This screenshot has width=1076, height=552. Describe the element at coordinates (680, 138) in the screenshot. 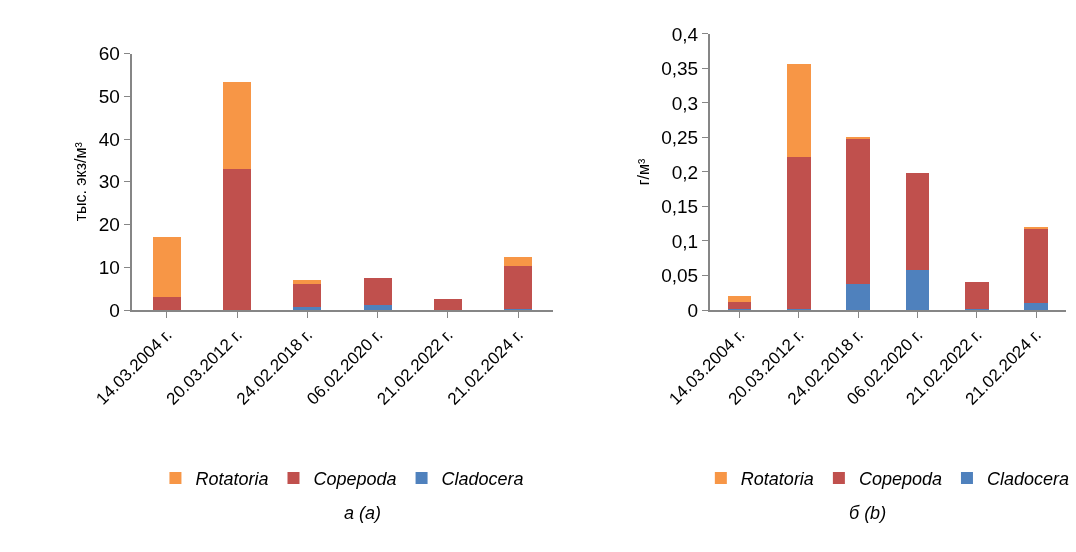

I see `y-tick-label: 0,25` at that location.